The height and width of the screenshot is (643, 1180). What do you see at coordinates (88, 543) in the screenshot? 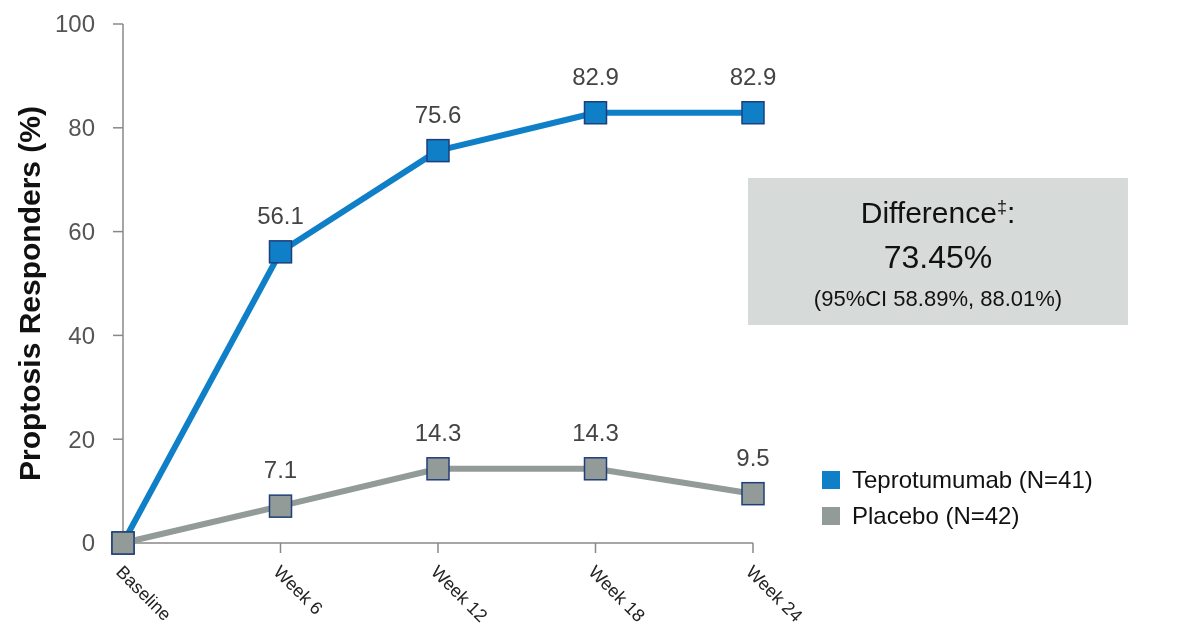
I see `y-tick-label: 0` at bounding box center [88, 543].